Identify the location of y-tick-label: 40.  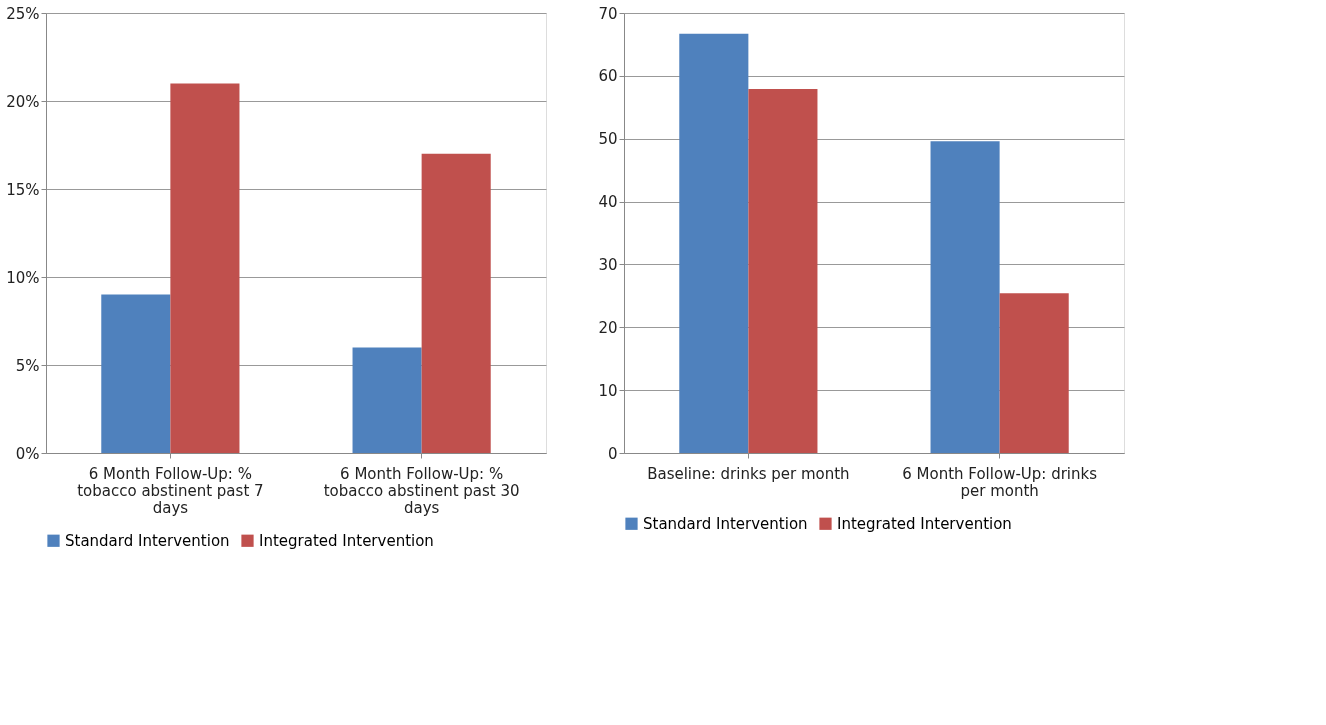
(608, 202).